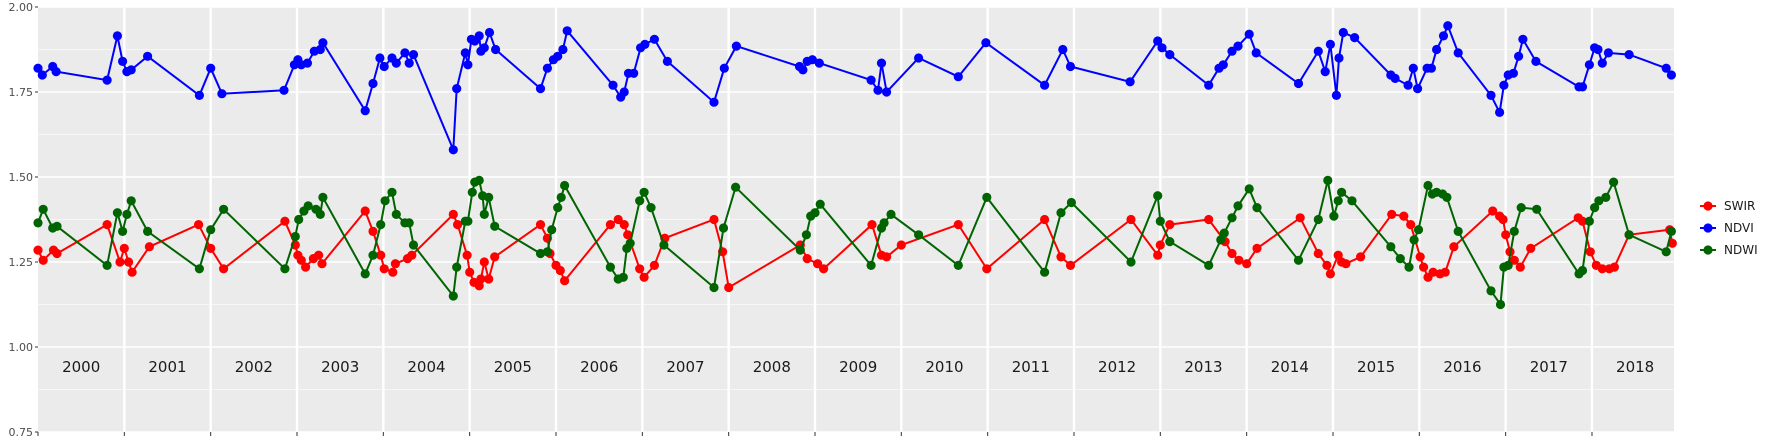  I want to click on year-label: 2011, so click(1031, 367).